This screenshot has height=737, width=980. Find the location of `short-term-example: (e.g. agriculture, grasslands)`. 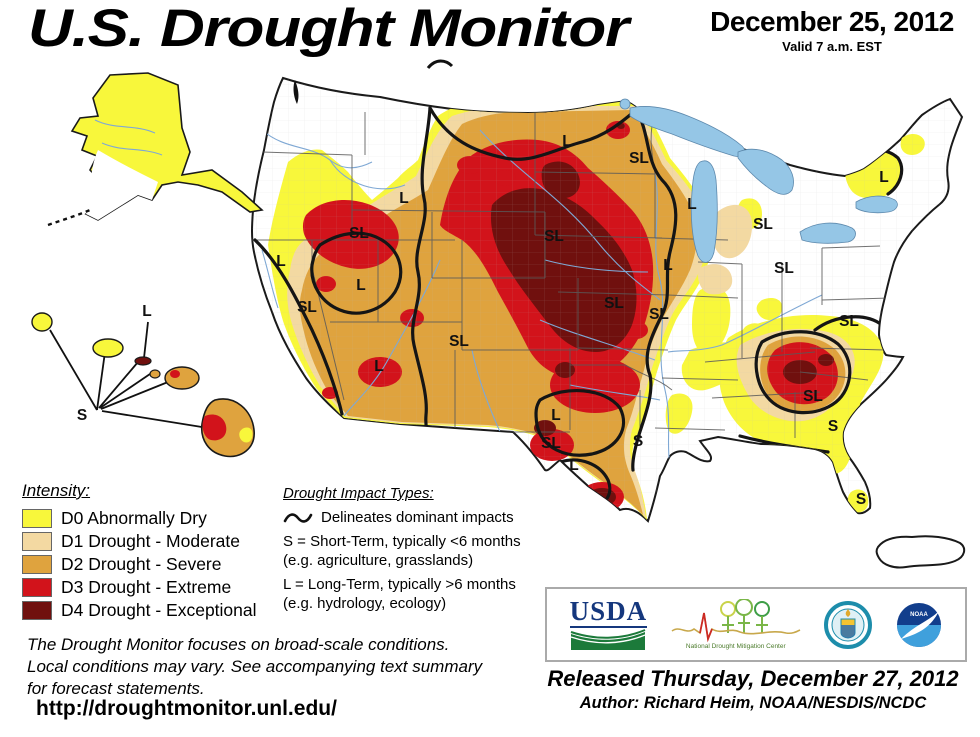

short-term-example: (e.g. agriculture, grasslands) is located at coordinates (378, 560).